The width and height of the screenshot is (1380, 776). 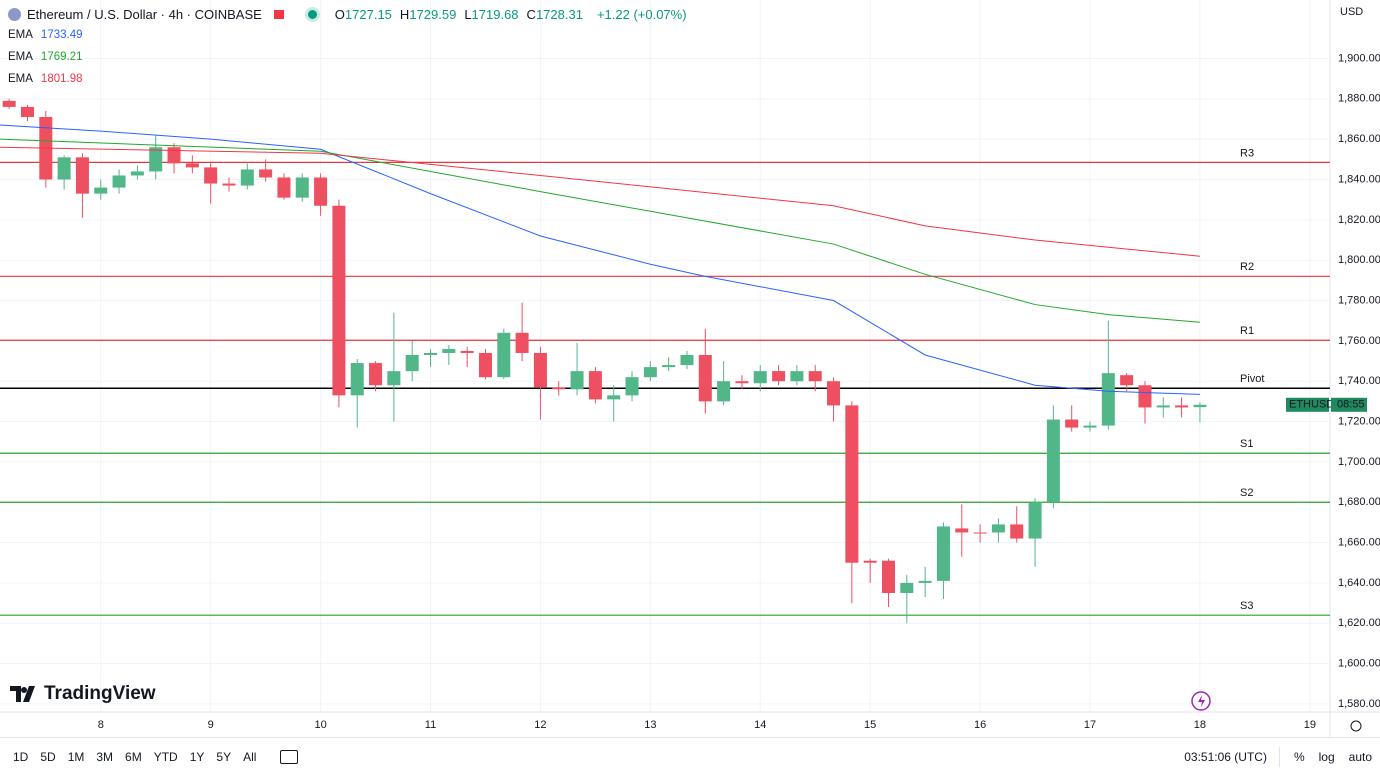 What do you see at coordinates (14, 14) in the screenshot?
I see `symbol-icon` at bounding box center [14, 14].